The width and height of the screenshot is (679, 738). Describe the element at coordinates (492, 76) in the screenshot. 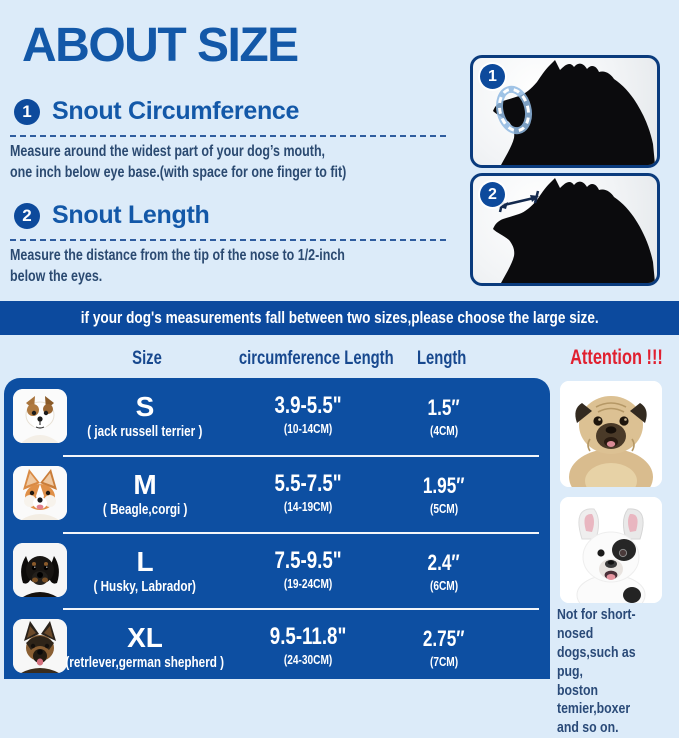

I see `figure-1-badge: 1` at that location.